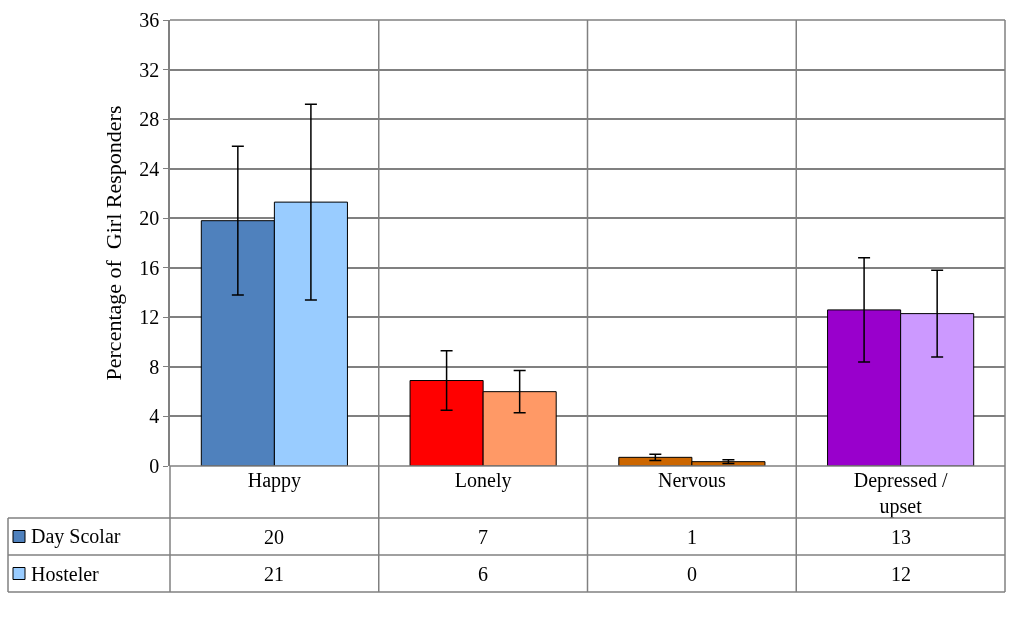 The width and height of the screenshot is (1010, 630). What do you see at coordinates (274, 537) in the screenshot?
I see `data-label: 20` at bounding box center [274, 537].